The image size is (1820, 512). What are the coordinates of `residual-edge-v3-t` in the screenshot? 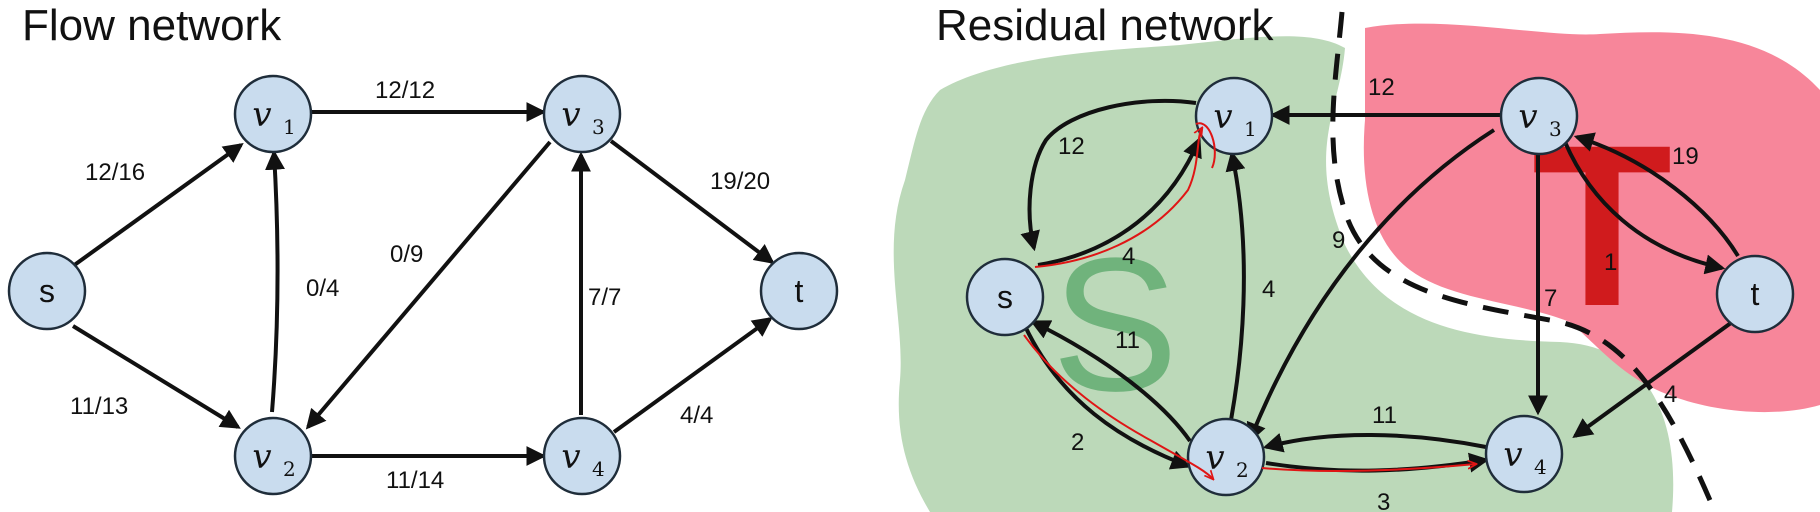 It's located at (1644, 208).